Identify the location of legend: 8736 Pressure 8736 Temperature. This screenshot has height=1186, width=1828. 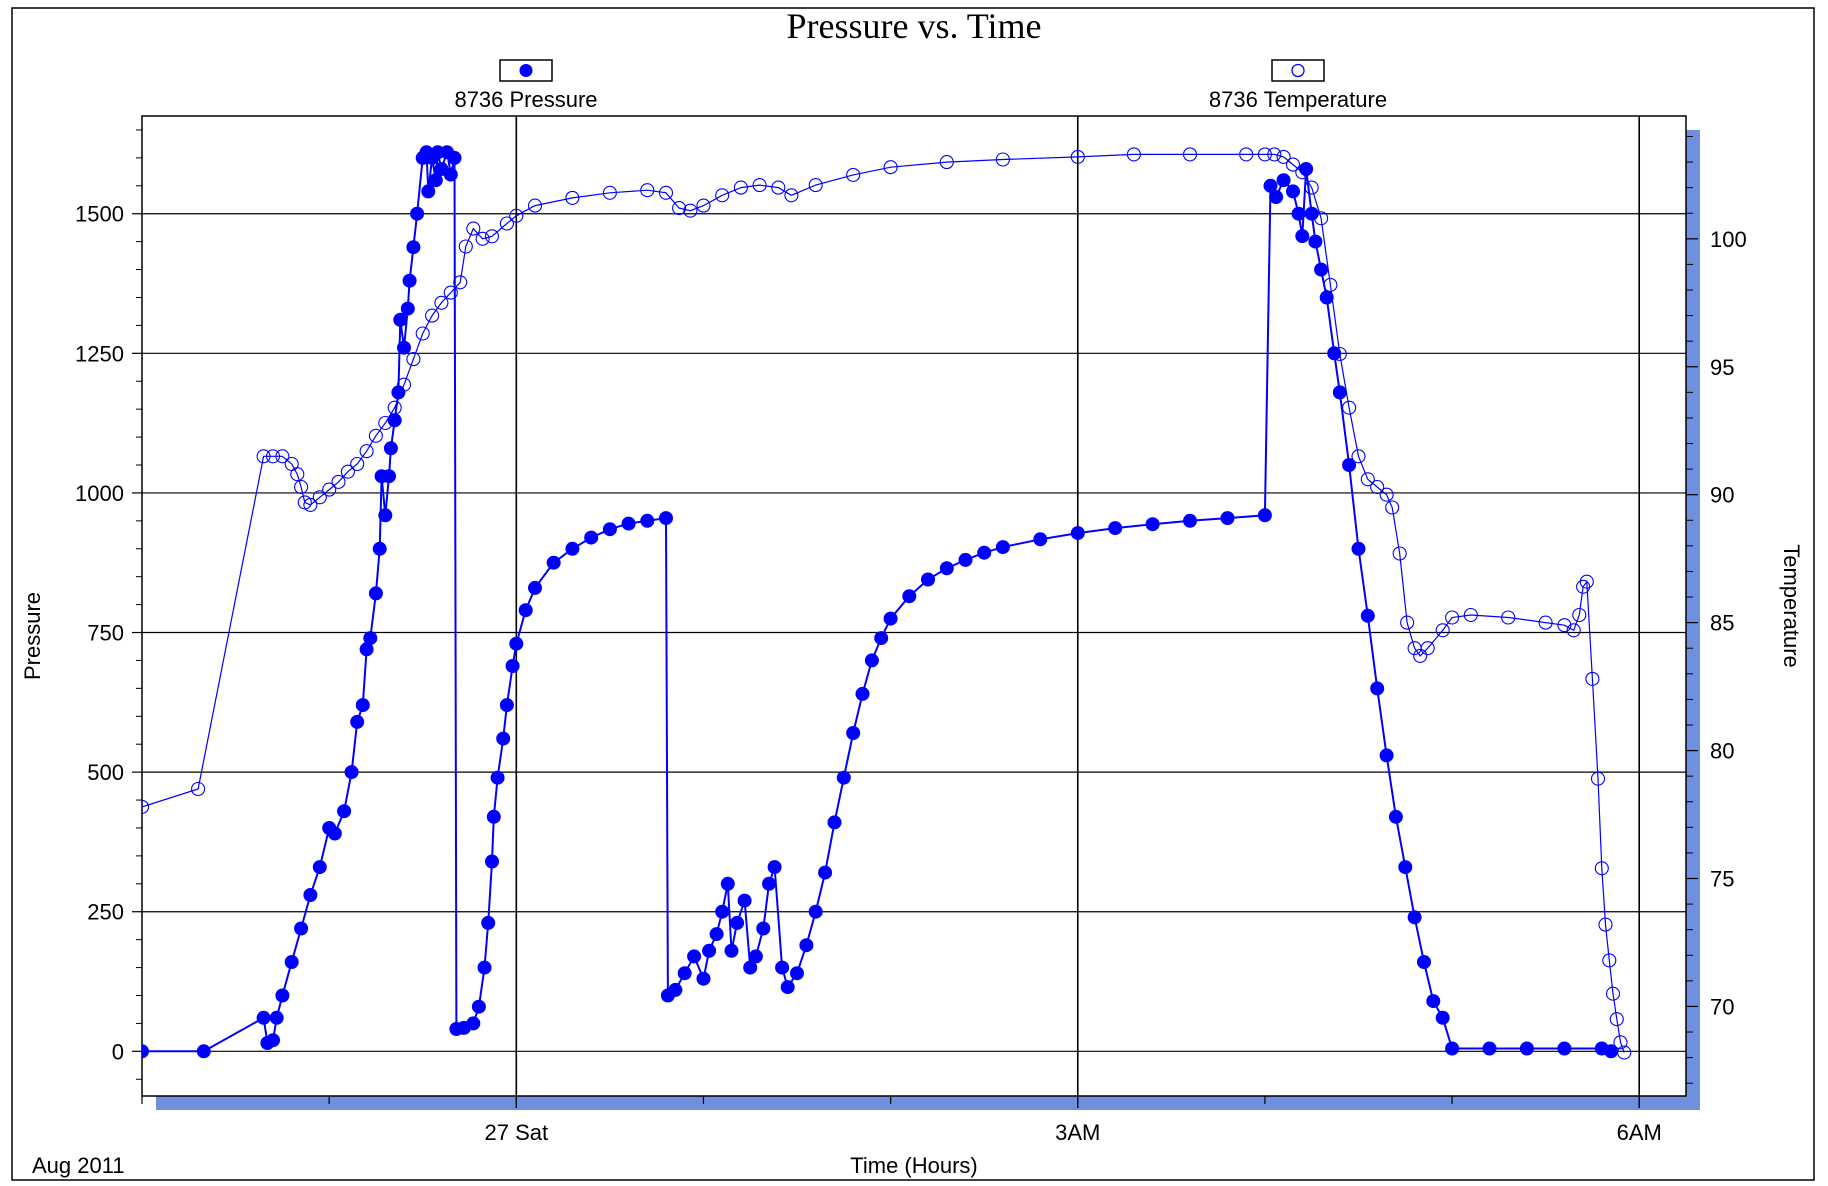
(920, 85).